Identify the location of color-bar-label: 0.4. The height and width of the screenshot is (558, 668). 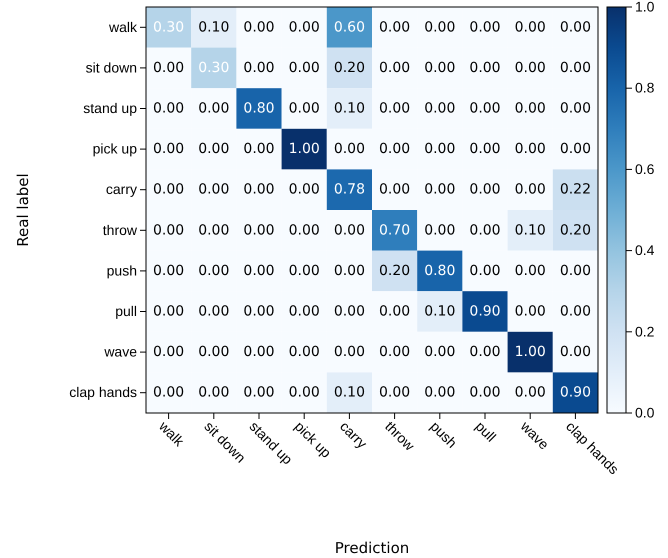
(645, 250).